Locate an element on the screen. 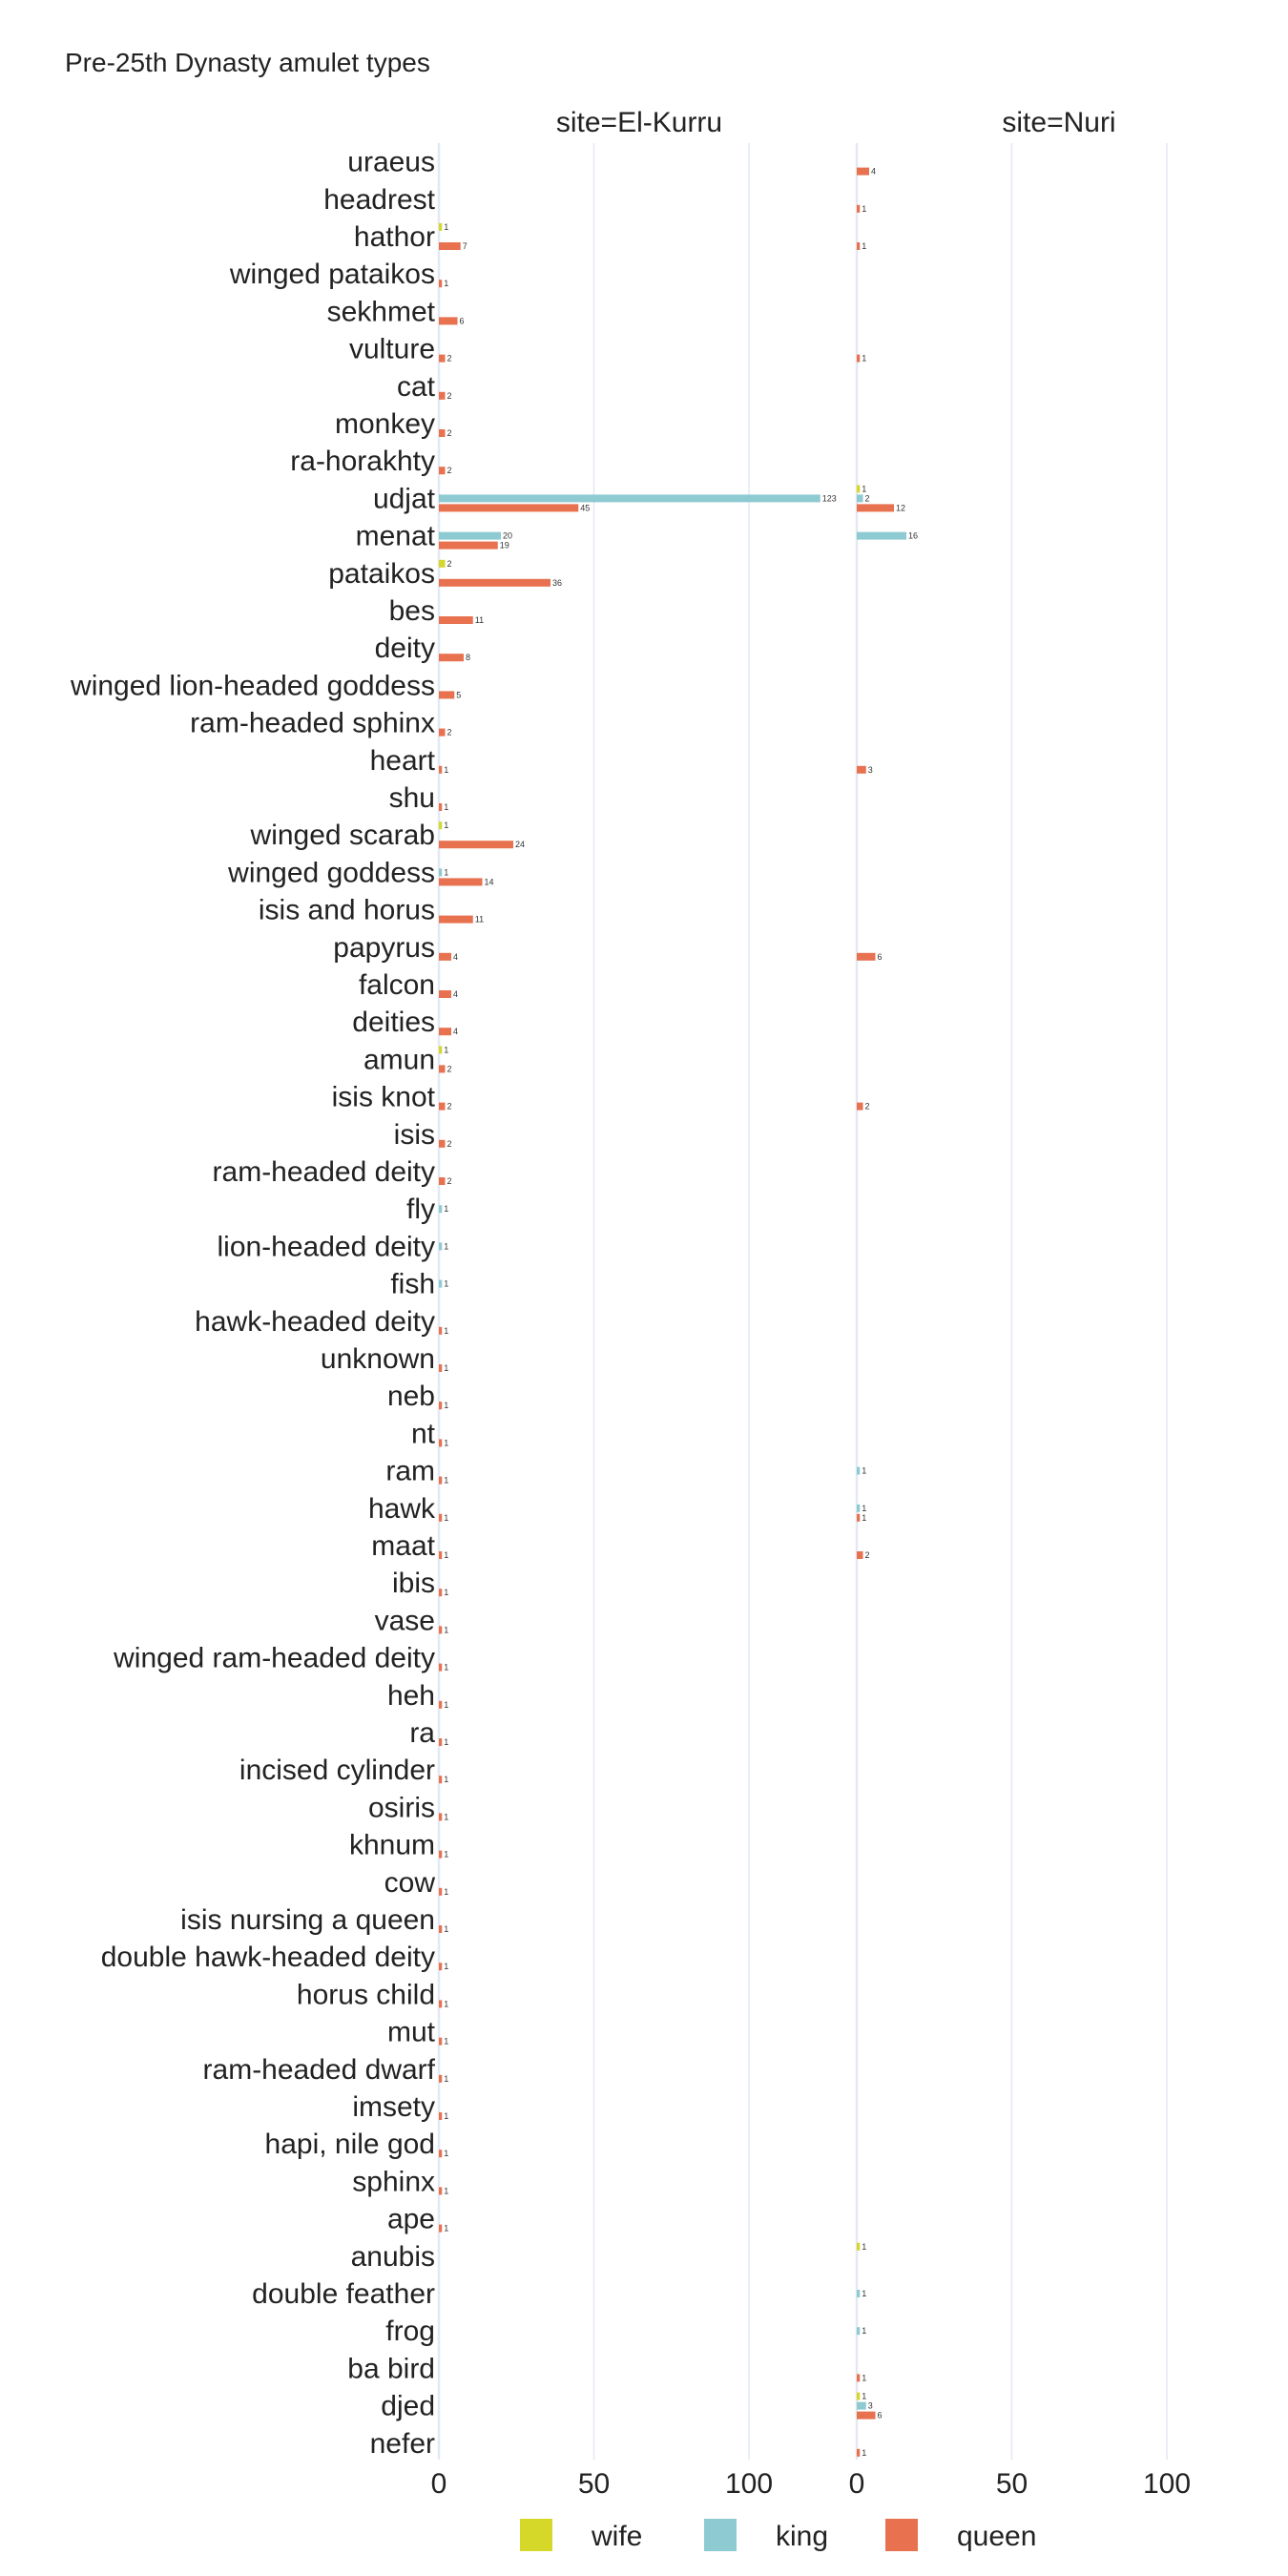  bar-value-label: 7 is located at coordinates (465, 246).